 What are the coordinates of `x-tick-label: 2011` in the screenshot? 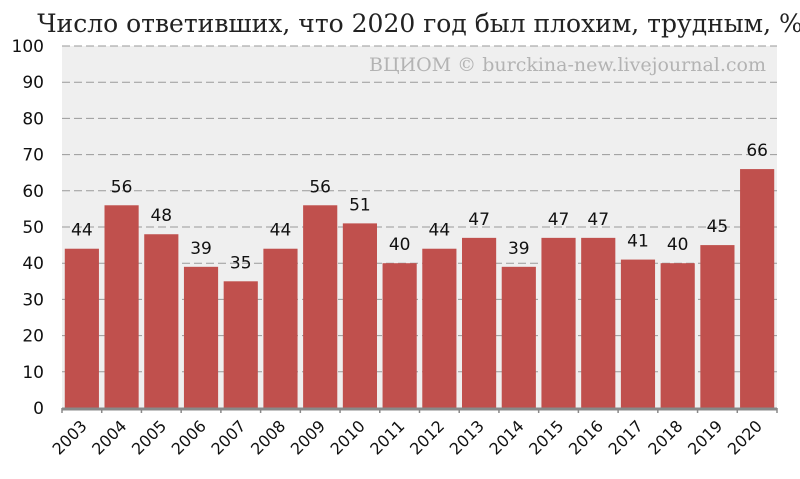 It's located at (387, 437).